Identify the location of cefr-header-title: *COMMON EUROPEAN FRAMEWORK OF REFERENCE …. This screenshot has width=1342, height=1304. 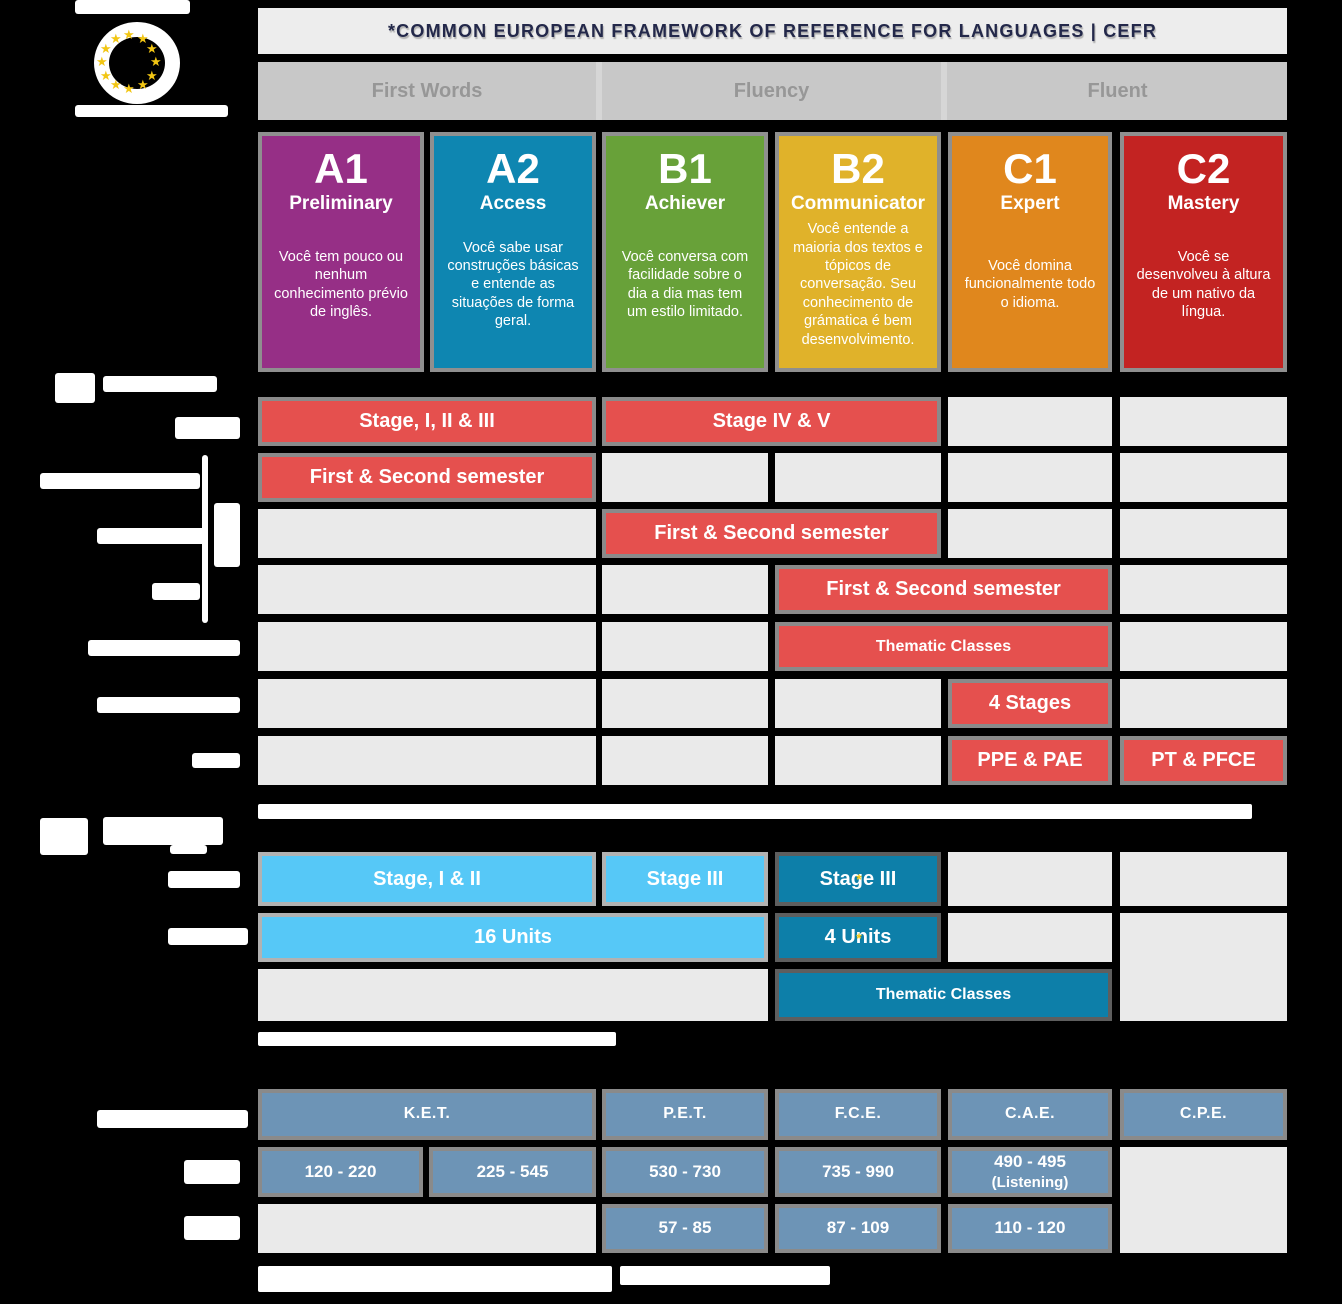
(772, 30).